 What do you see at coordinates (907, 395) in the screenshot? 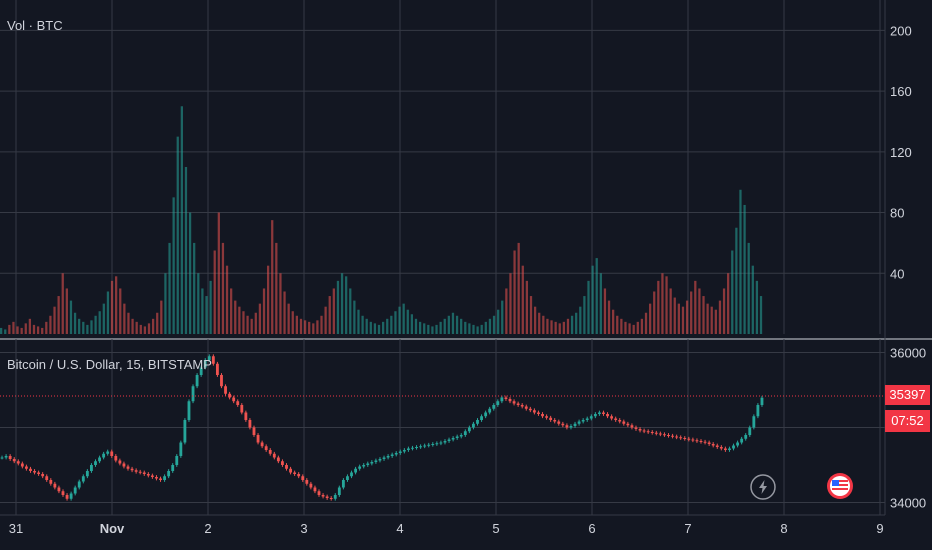
I see `last-price-badge: 35397` at bounding box center [907, 395].